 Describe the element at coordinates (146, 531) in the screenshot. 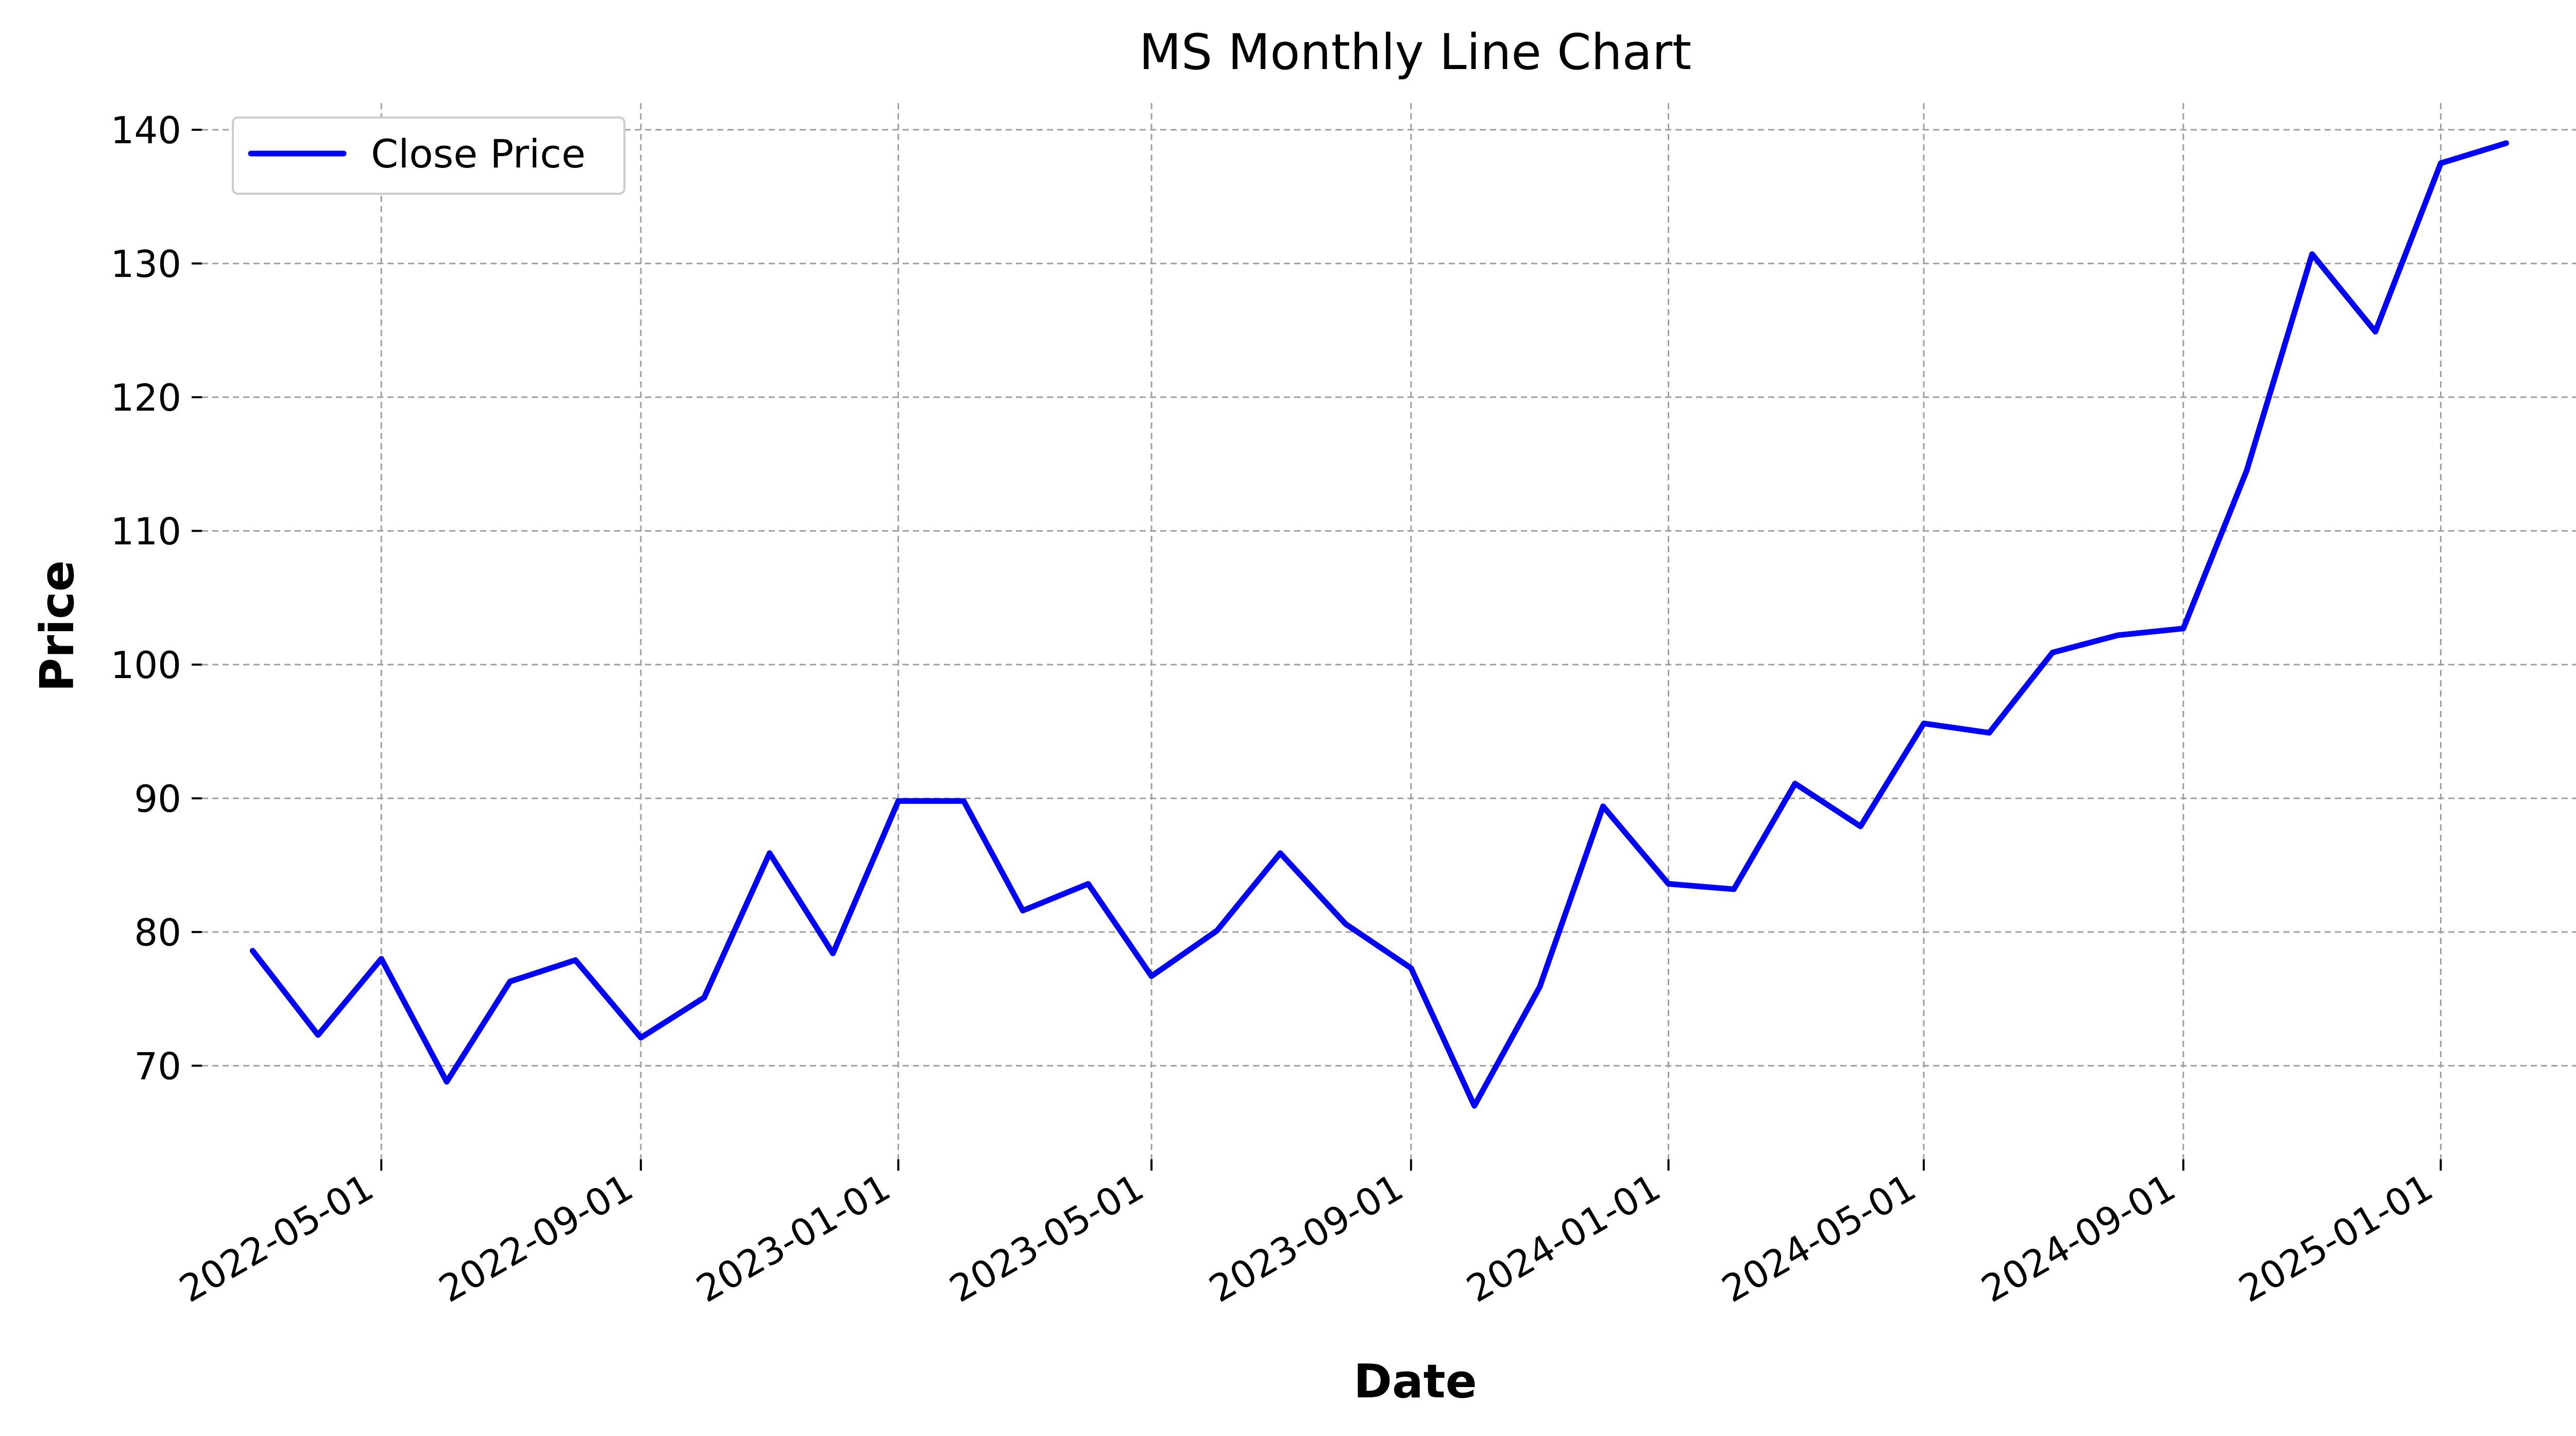

I see `y-tick-label: 110` at that location.